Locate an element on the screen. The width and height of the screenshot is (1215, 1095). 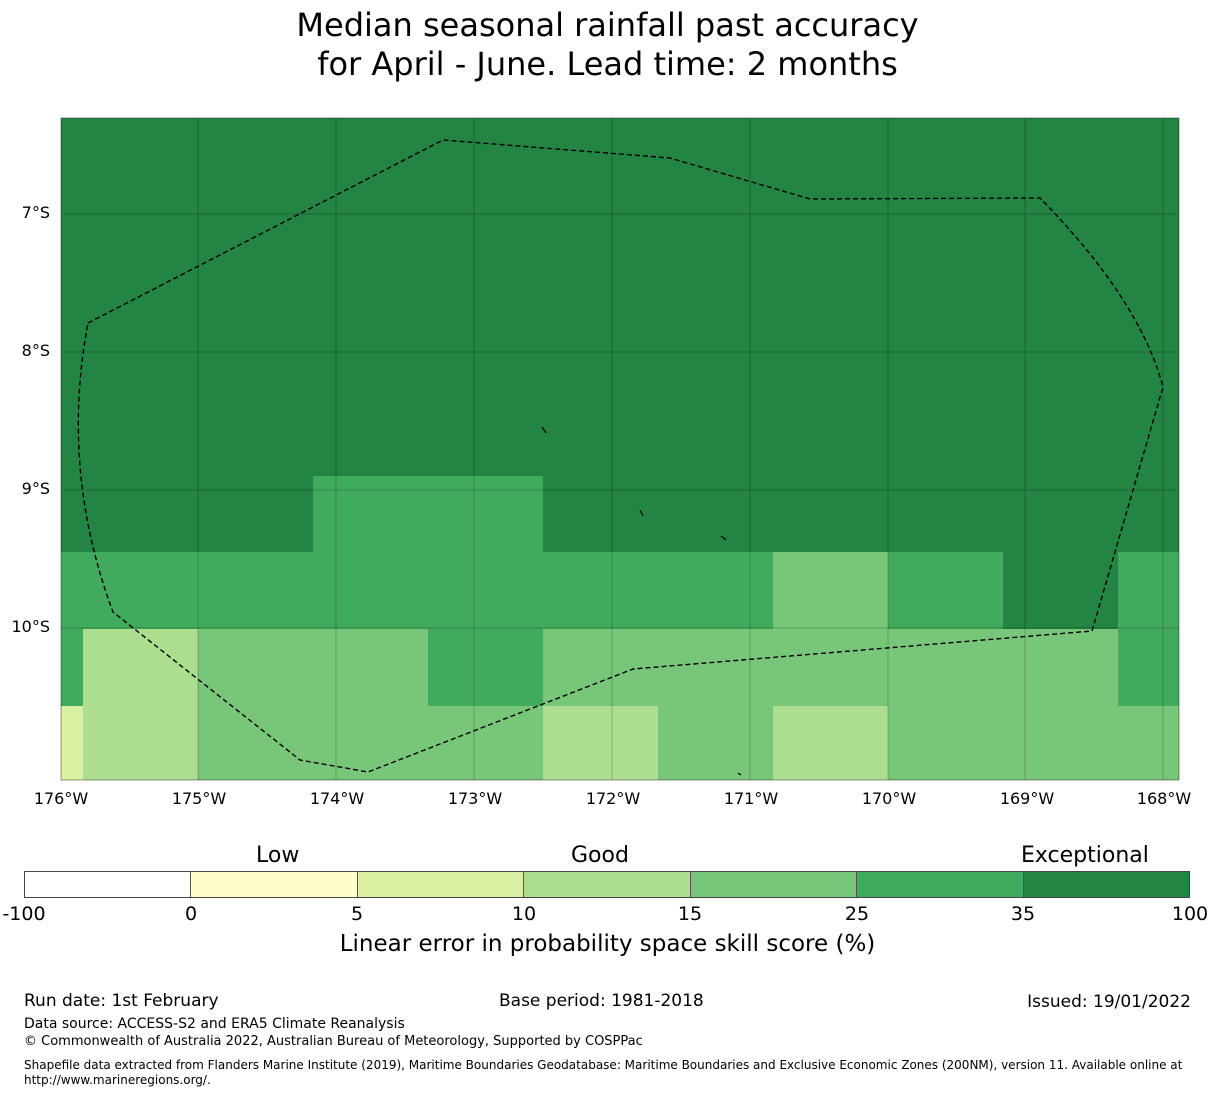
cell-good-low-mid is located at coordinates (600, 743).